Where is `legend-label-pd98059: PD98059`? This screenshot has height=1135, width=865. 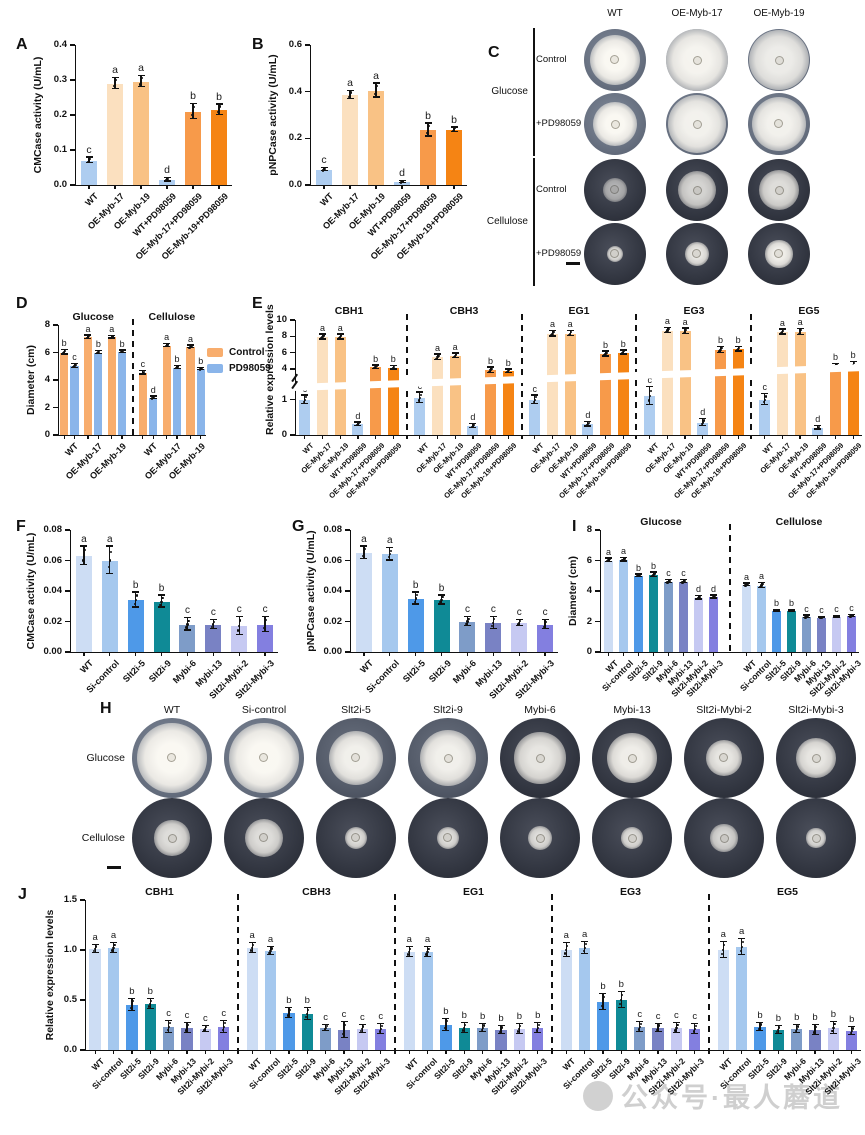 legend-label-pd98059: PD98059 is located at coordinates (250, 368).